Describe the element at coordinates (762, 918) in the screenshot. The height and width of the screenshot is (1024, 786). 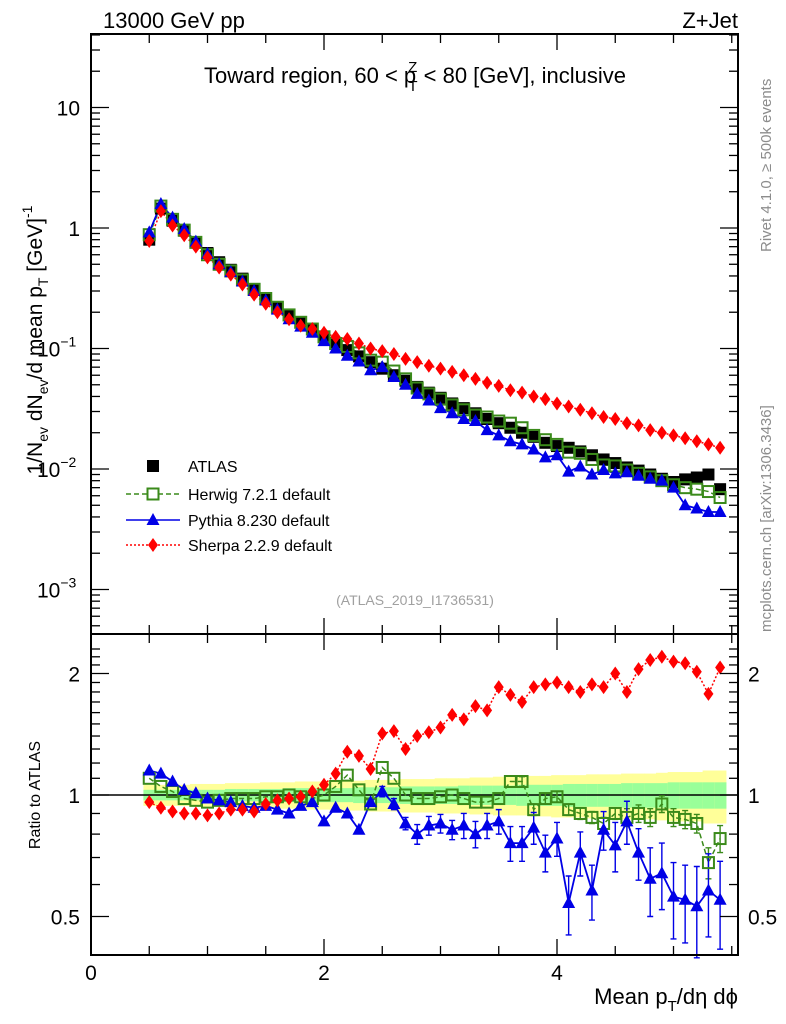
I see `ratio-y-tick-label-right: 0.5` at that location.